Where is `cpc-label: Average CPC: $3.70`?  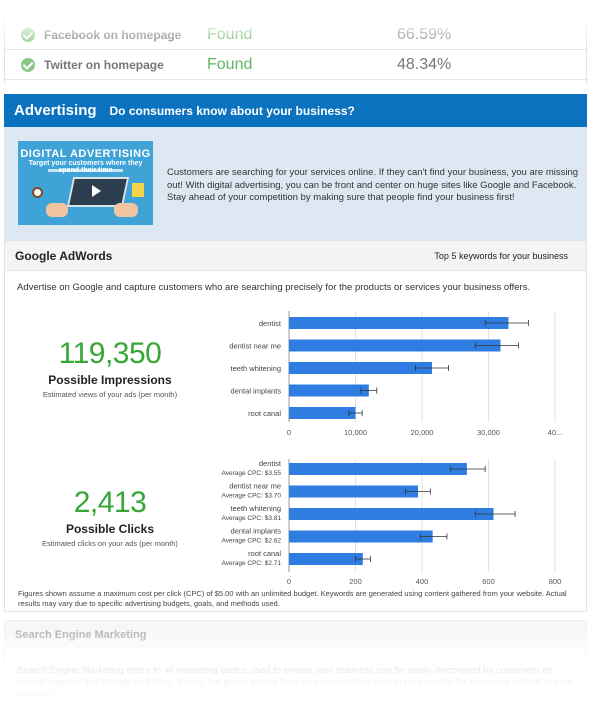 cpc-label: Average CPC: $3.70 is located at coordinates (252, 496).